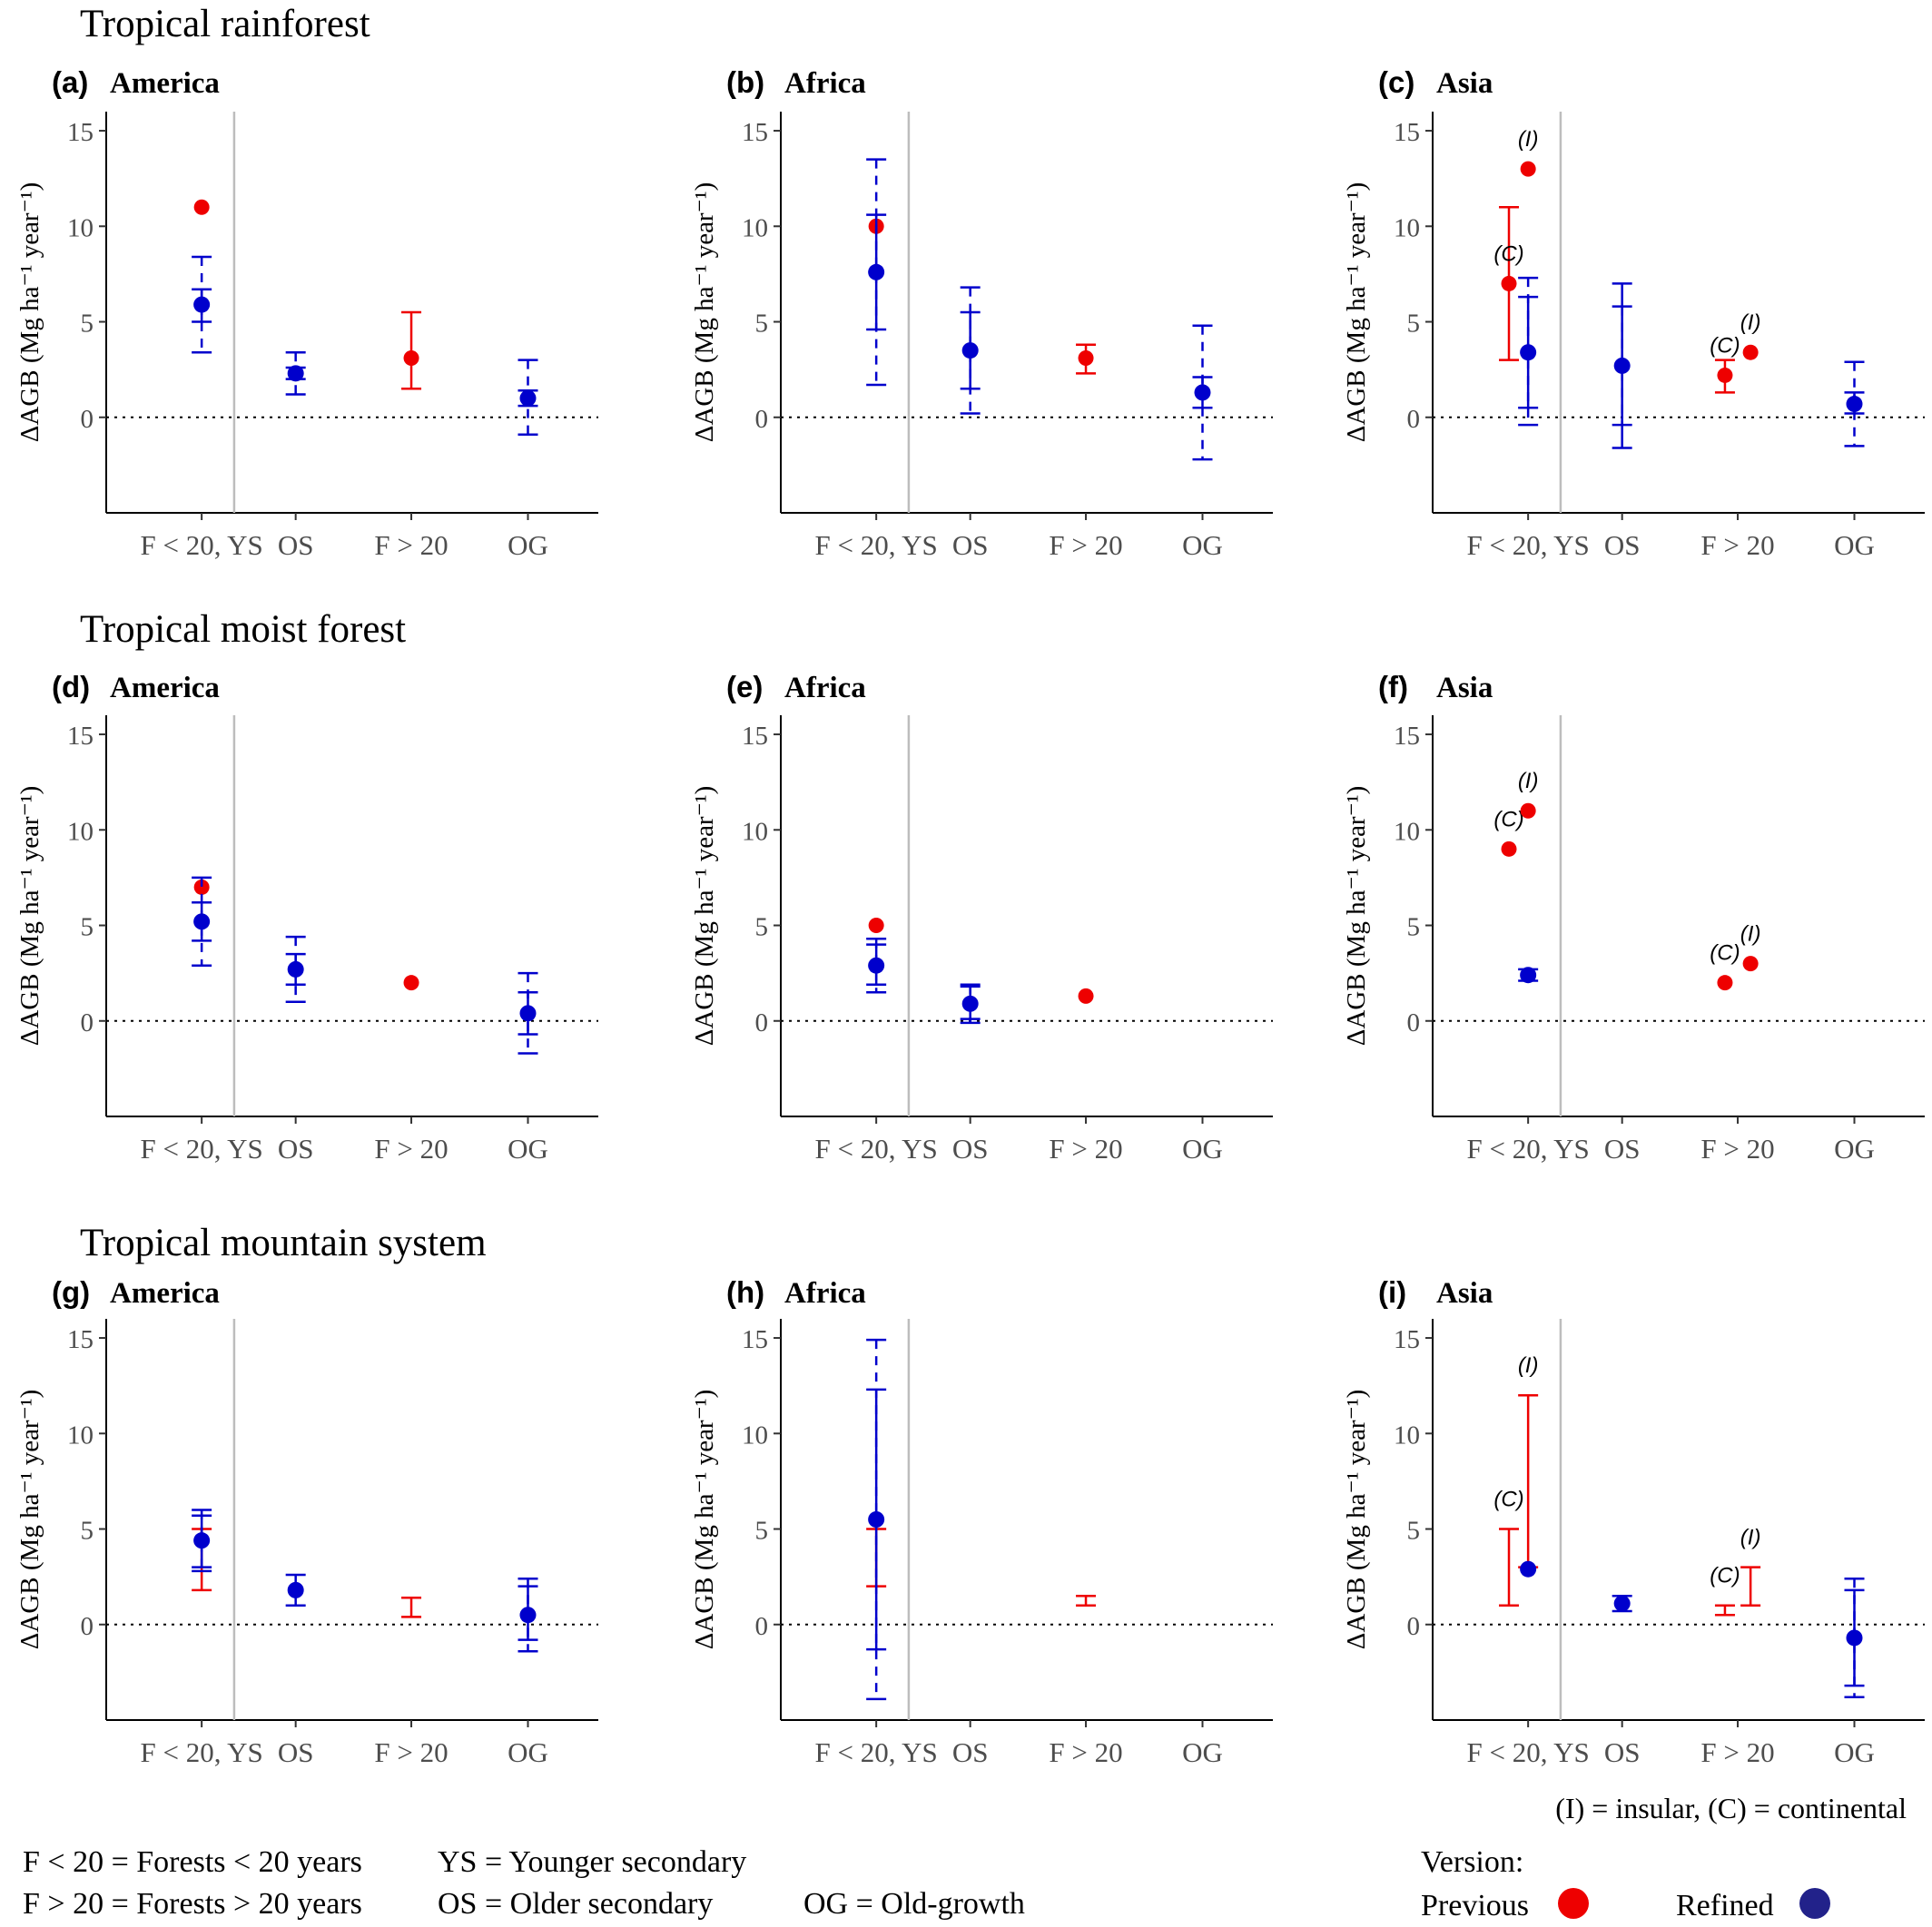 This screenshot has height=1927, width=1932. Describe the element at coordinates (745, 82) in the screenshot. I see `panel-label: (b)` at that location.